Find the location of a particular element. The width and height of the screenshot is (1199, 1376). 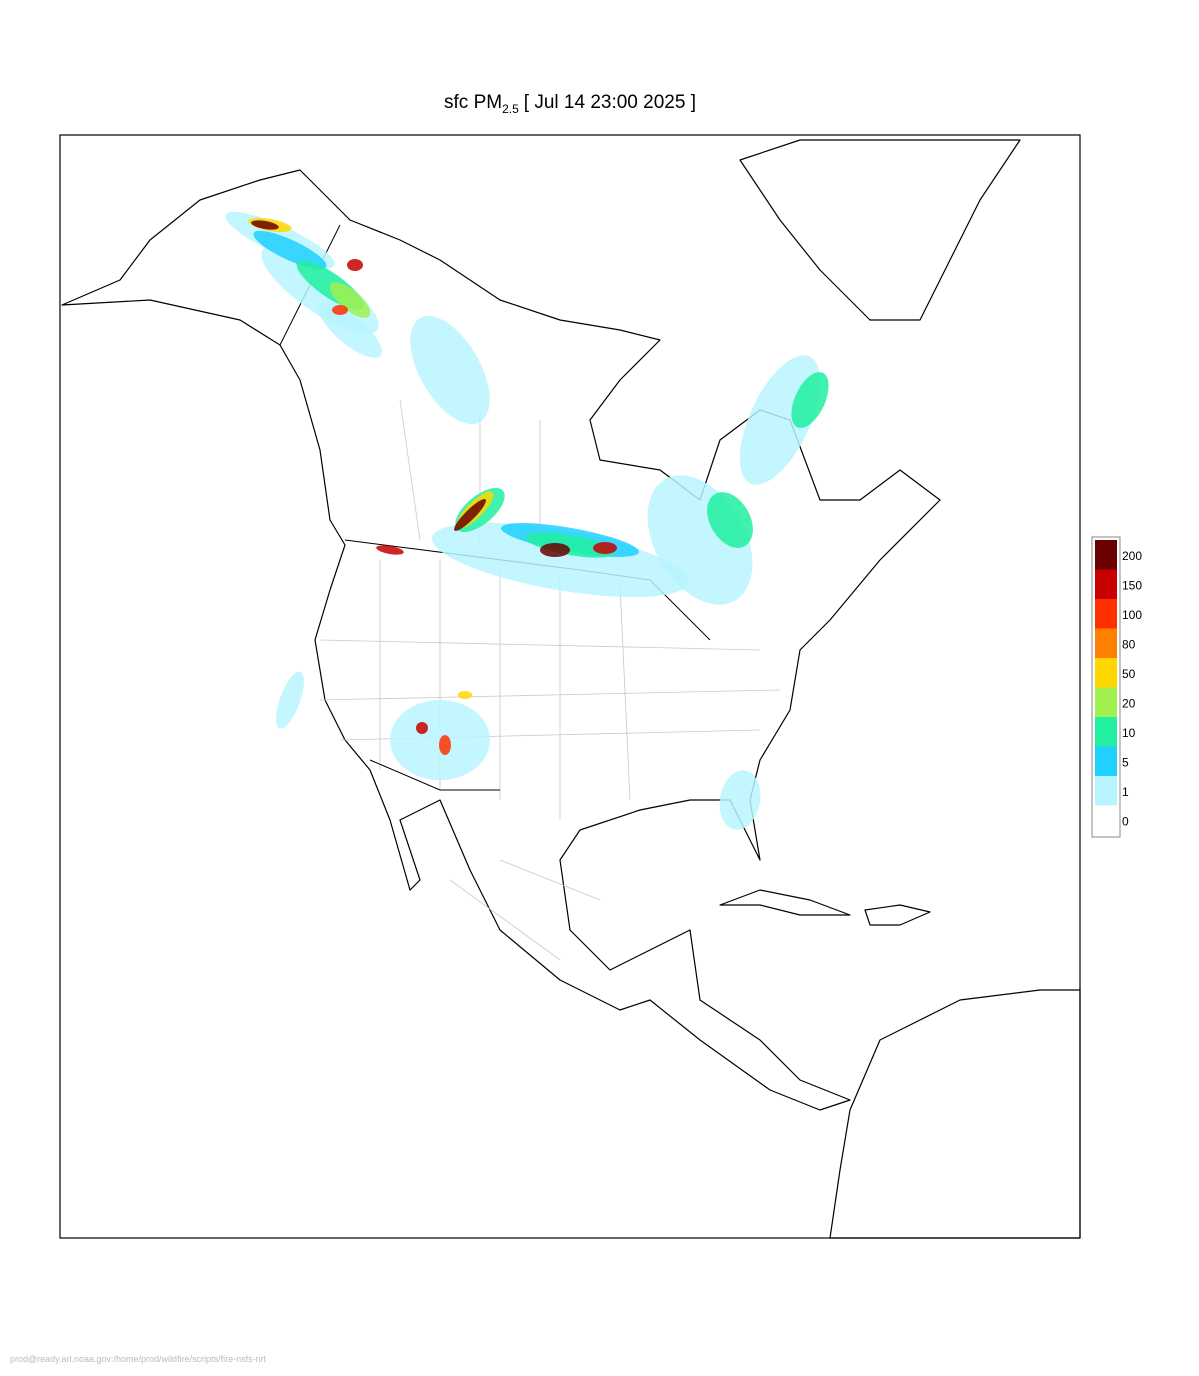

legend-label: 10 is located at coordinates (1129, 733).